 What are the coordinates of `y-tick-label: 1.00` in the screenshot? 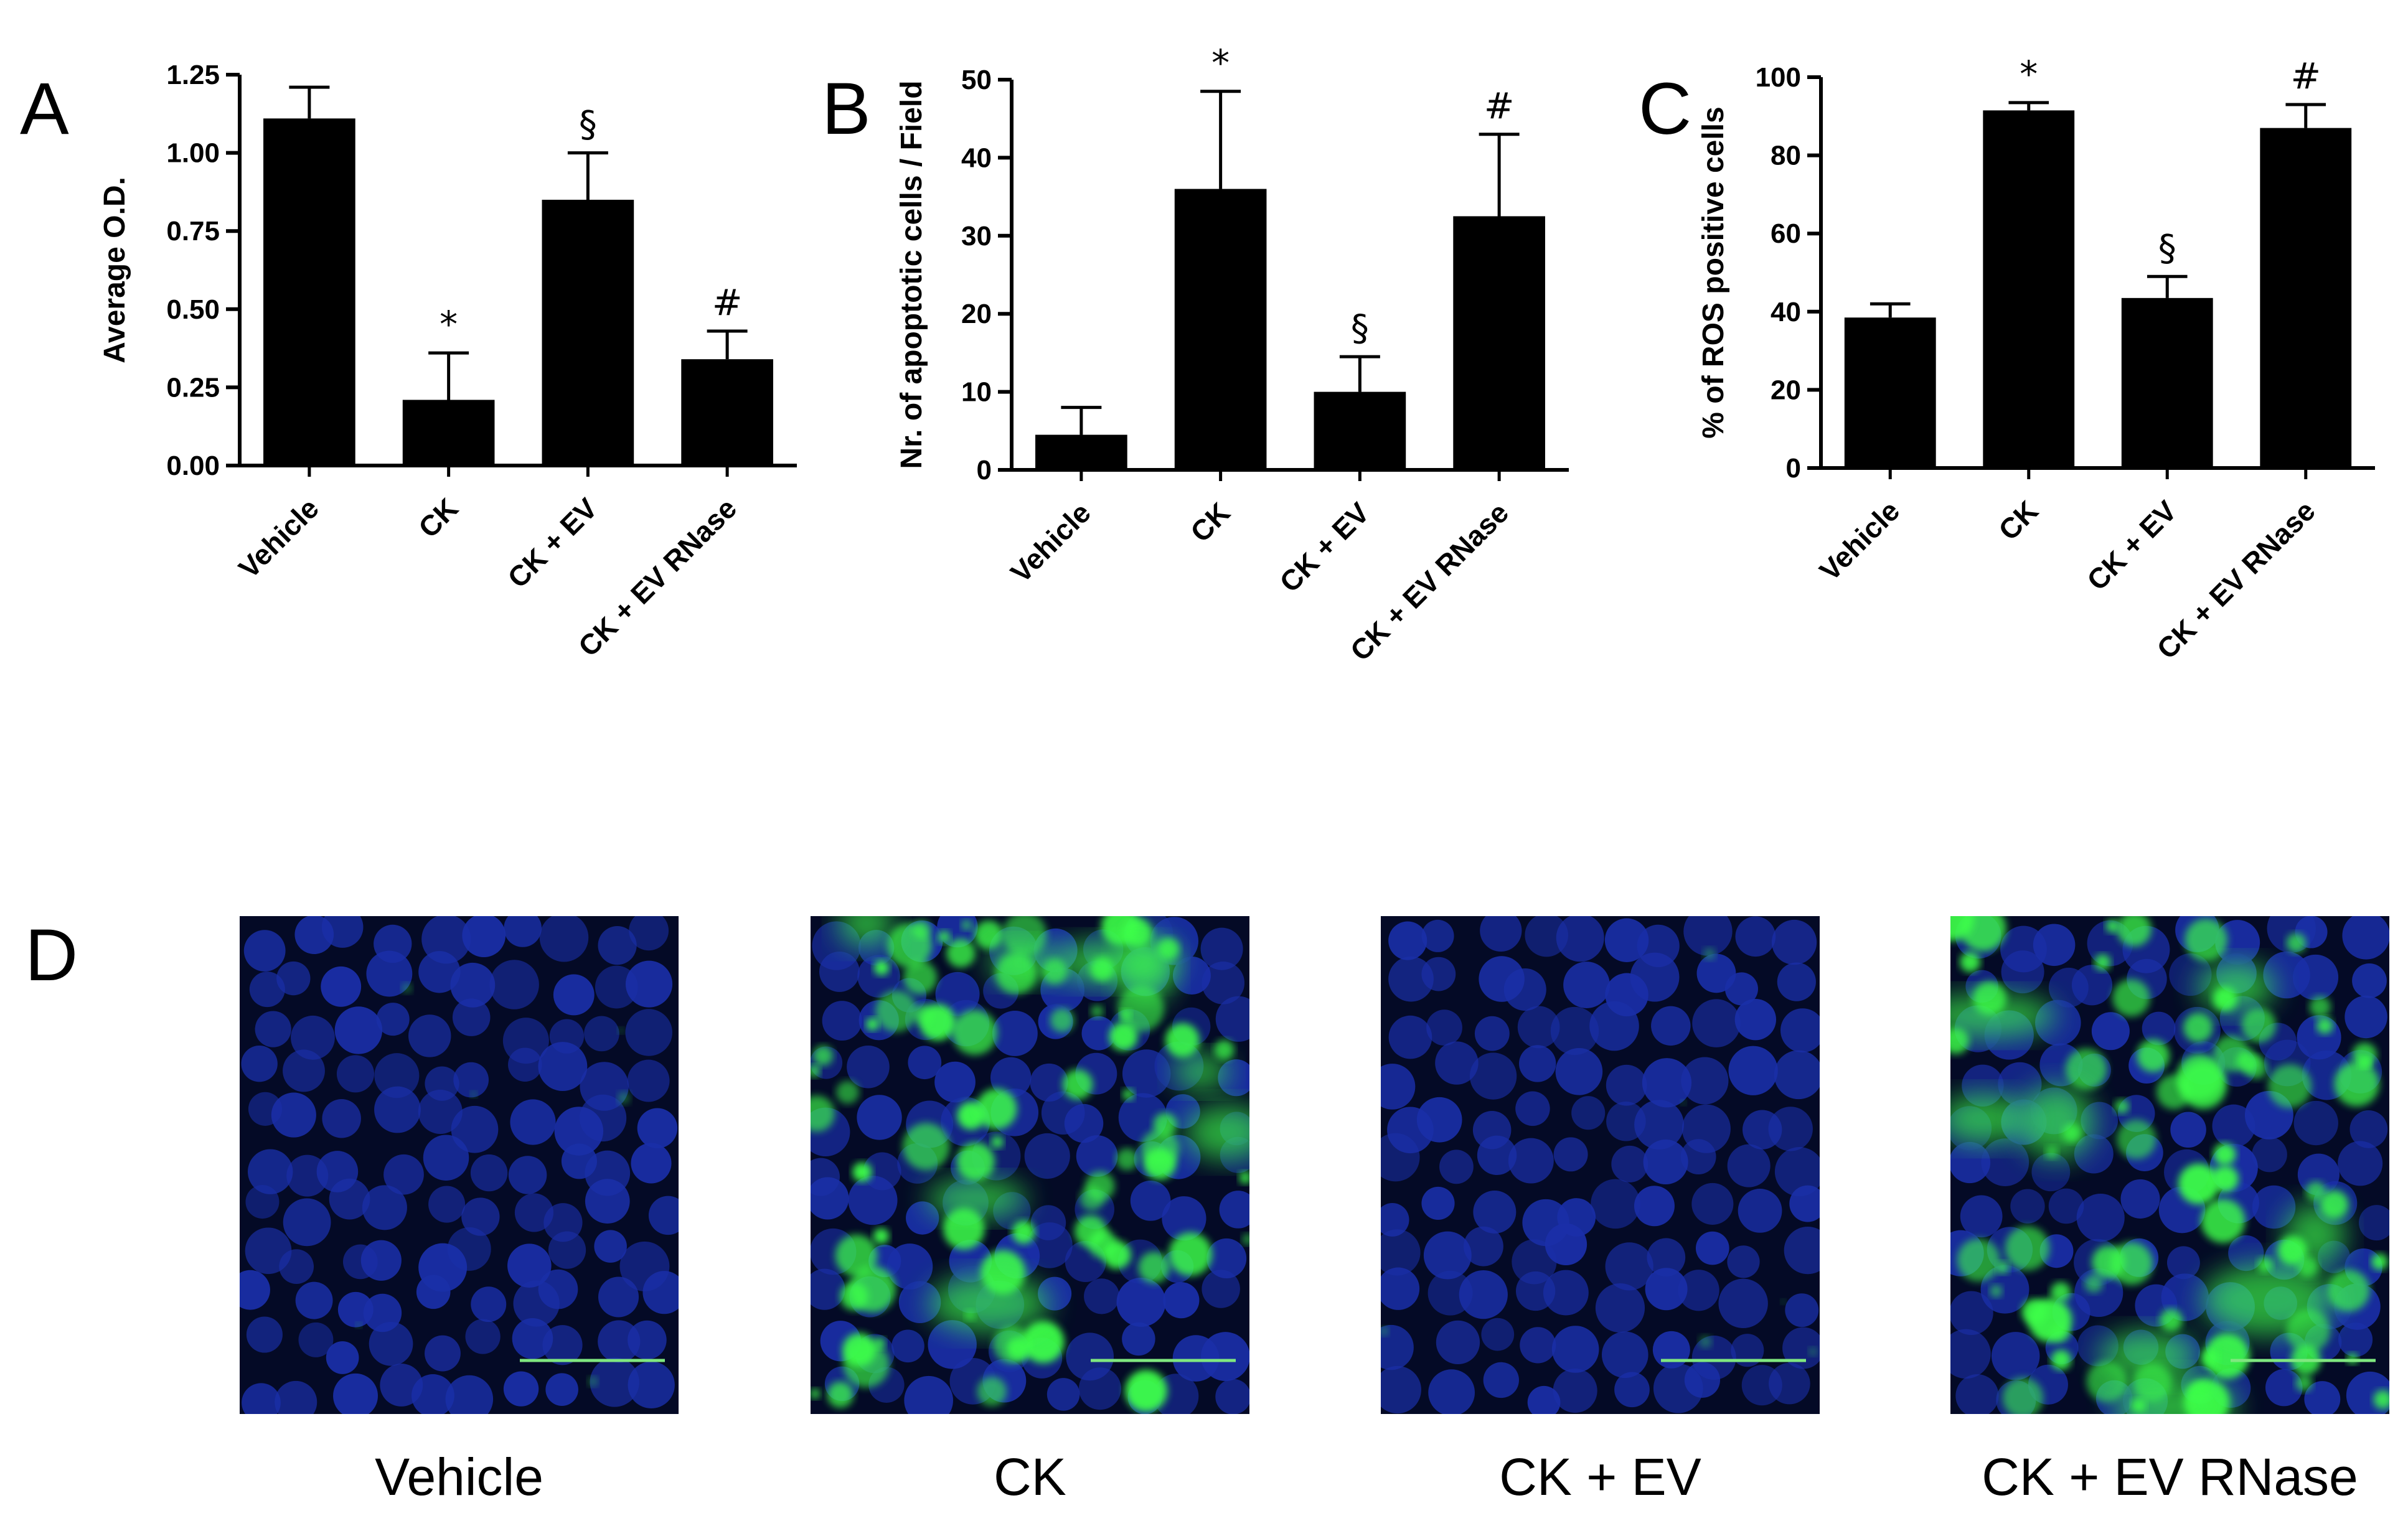 It's located at (193, 153).